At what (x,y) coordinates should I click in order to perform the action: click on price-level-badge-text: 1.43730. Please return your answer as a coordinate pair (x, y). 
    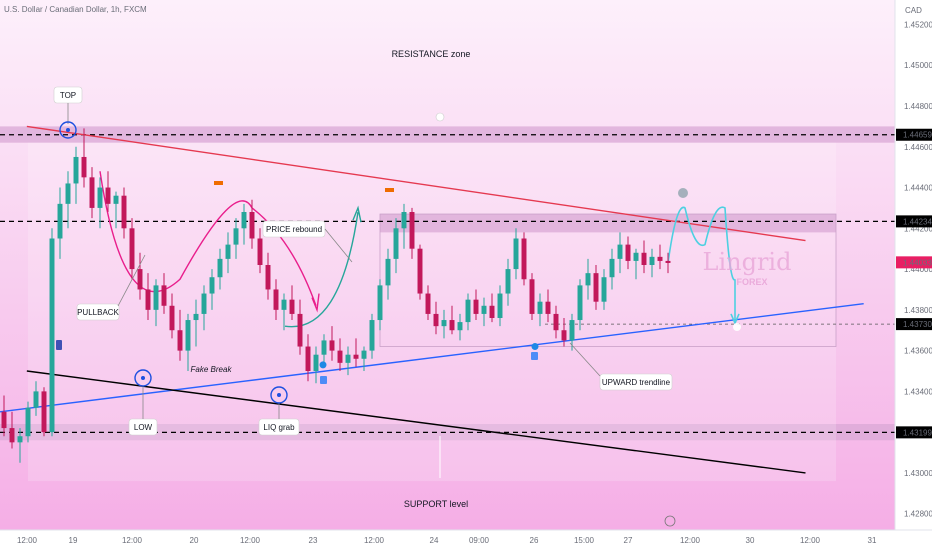
    Looking at the image, I should click on (917, 324).